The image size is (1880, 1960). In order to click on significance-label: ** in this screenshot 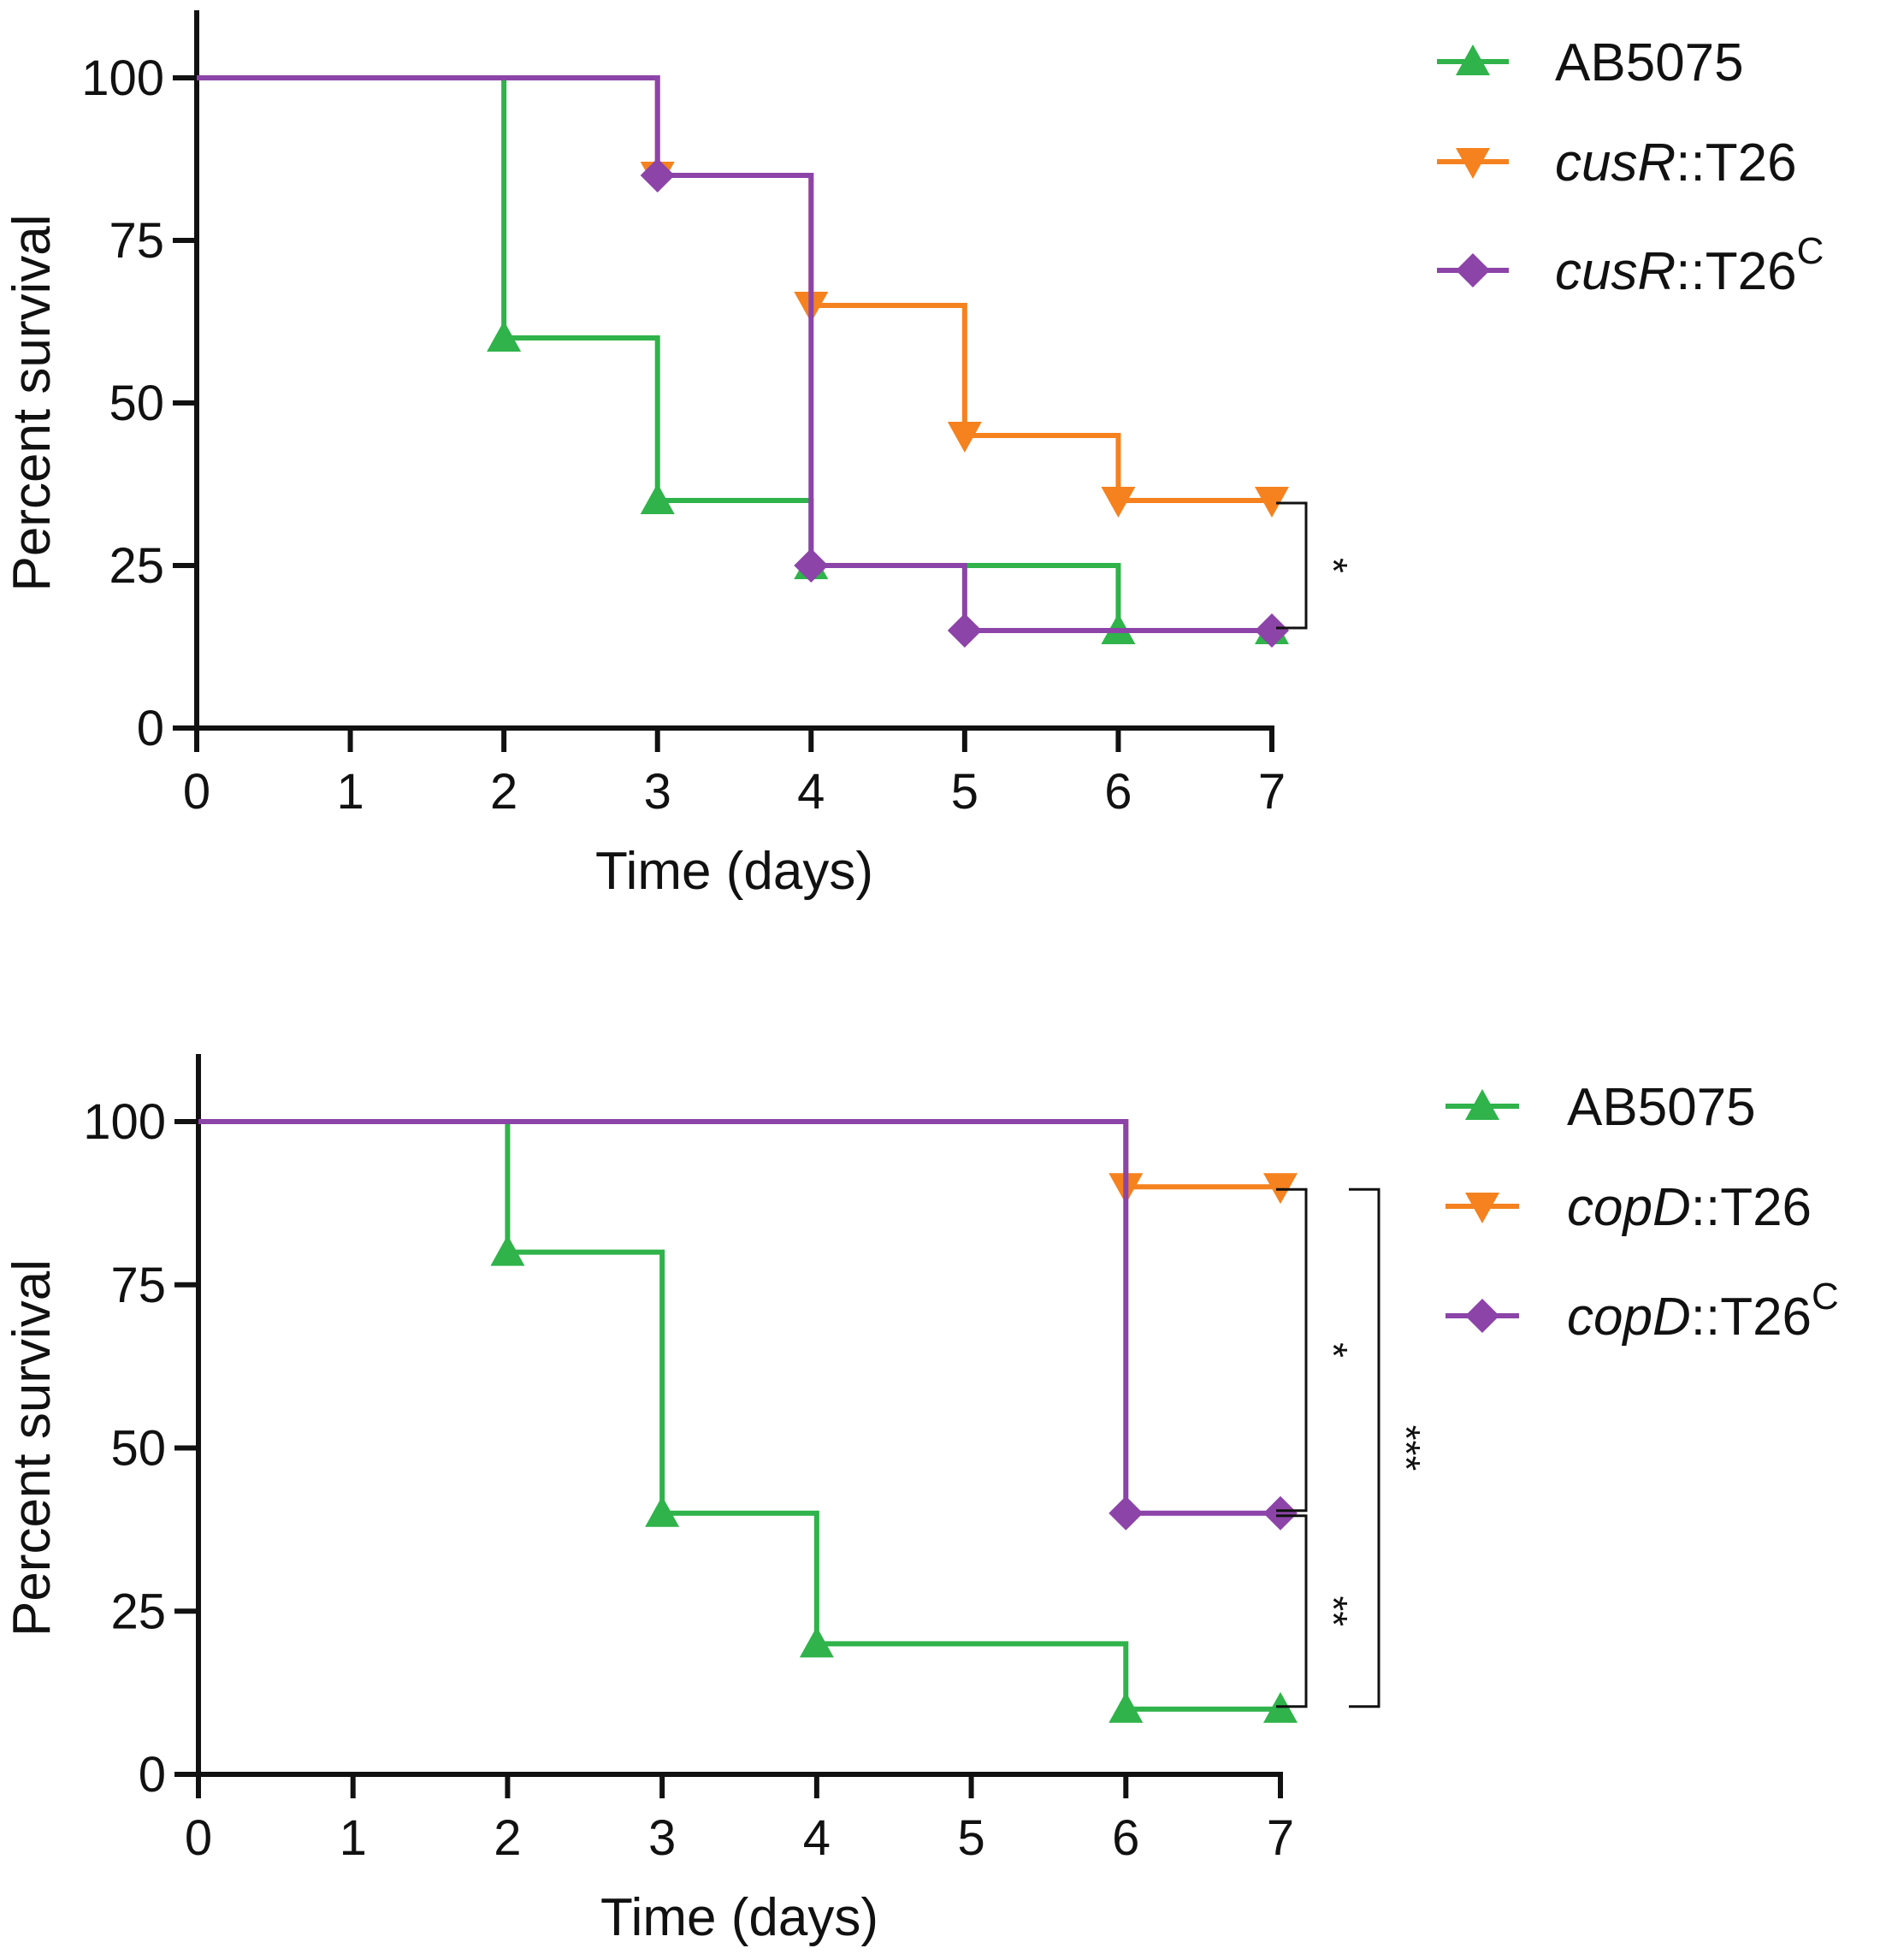, I will do `click(1334, 1611)`.